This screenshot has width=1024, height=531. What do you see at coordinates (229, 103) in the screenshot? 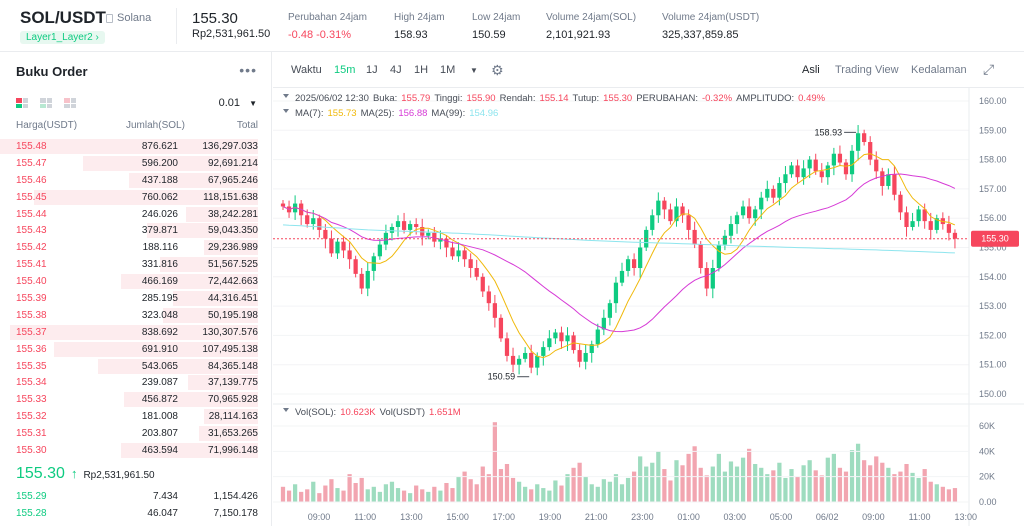
I see `precision-value: 0.01` at bounding box center [229, 103].